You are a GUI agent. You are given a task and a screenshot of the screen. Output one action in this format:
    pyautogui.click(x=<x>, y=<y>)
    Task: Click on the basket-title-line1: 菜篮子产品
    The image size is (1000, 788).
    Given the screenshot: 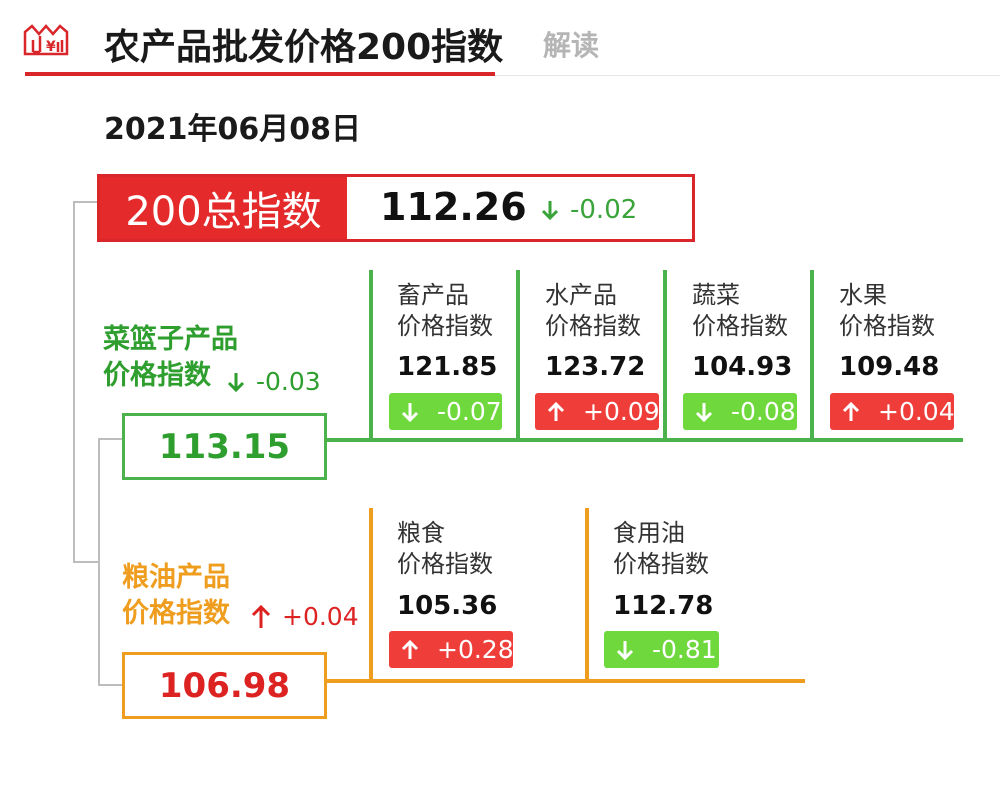 What is the action you would take?
    pyautogui.click(x=170, y=339)
    